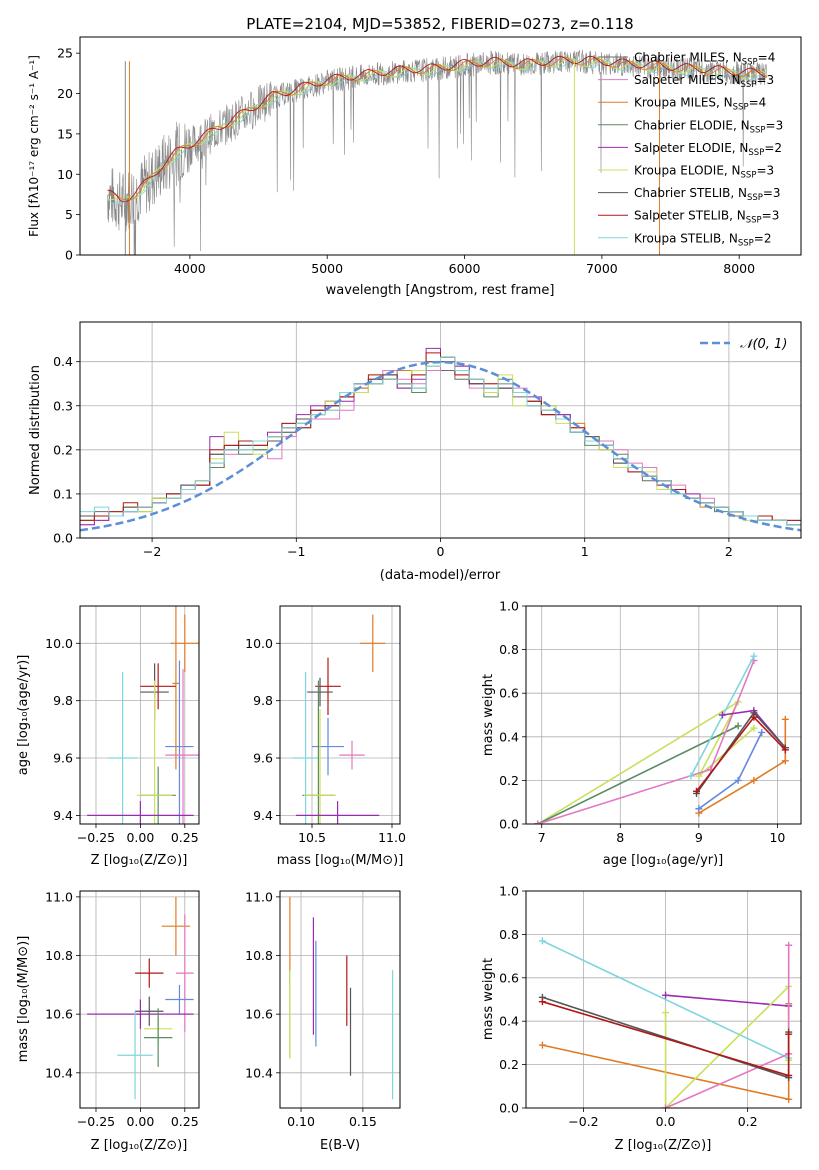 The image size is (819, 1170). I want to click on legend-entry: Salpeter STELIB, NSSP=3, so click(706, 217).